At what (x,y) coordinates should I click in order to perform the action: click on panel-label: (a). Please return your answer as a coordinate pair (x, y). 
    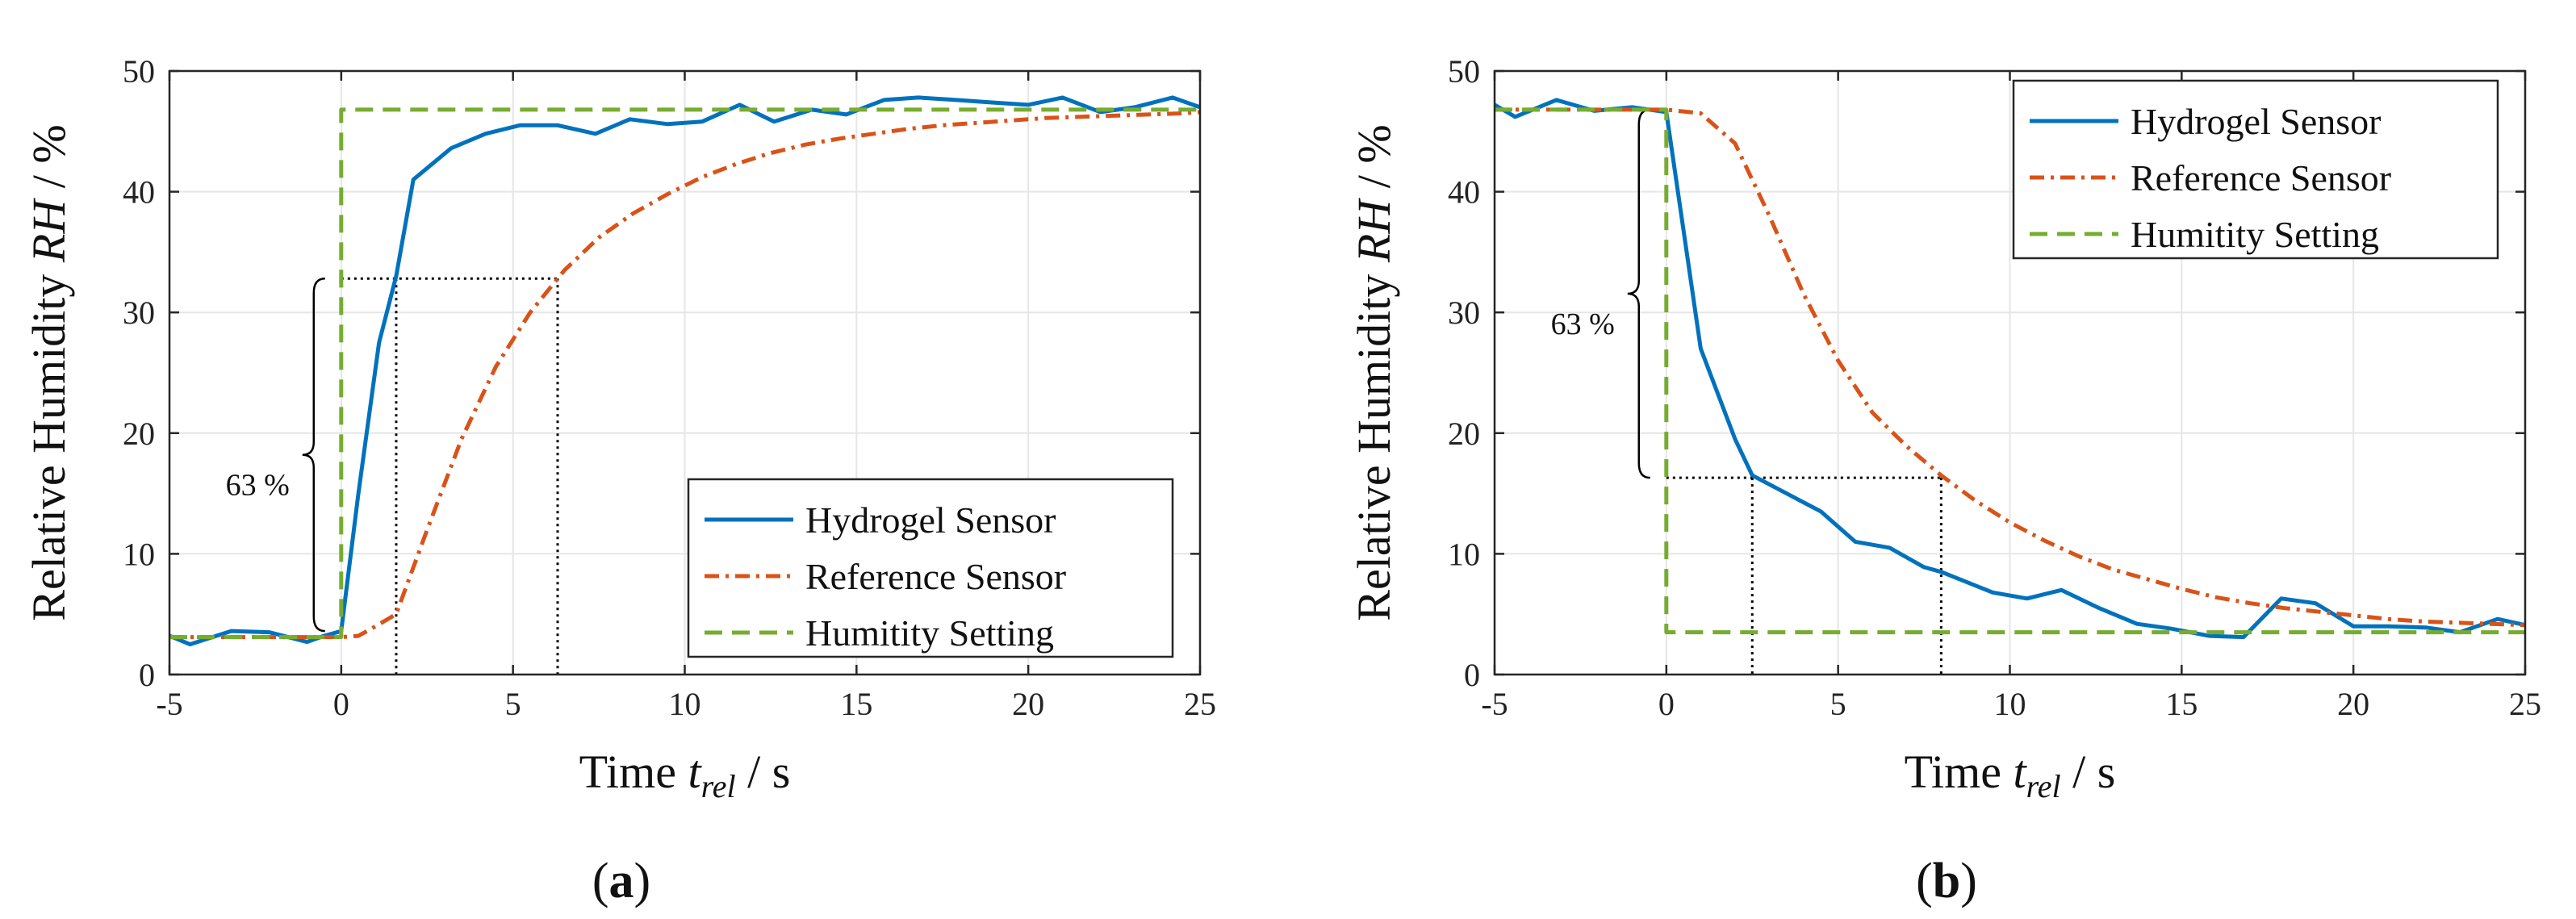
    Looking at the image, I should click on (621, 882).